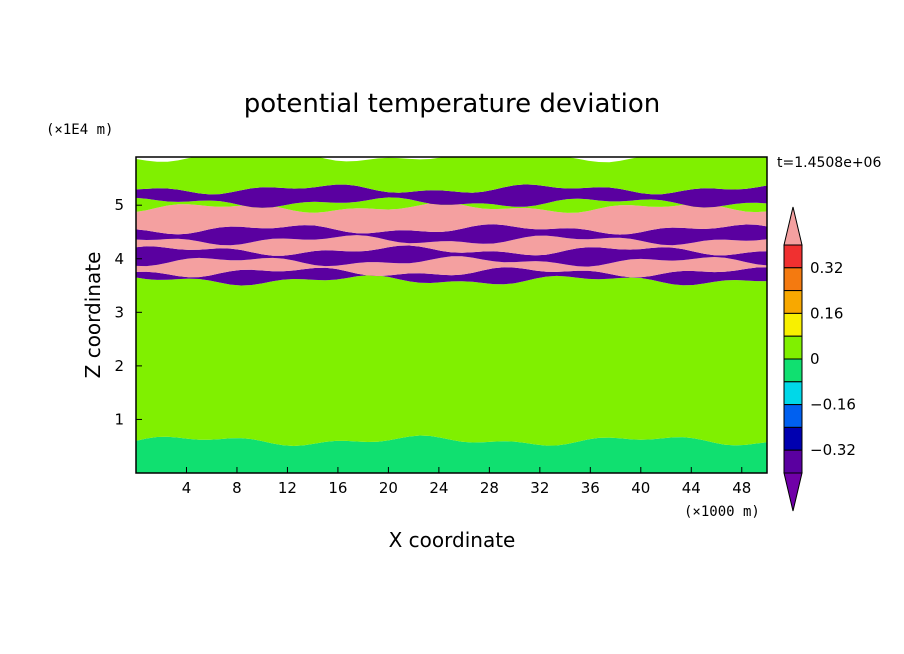 The width and height of the screenshot is (904, 654). What do you see at coordinates (722, 512) in the screenshot?
I see `x-unit-label: (×1000 m)` at bounding box center [722, 512].